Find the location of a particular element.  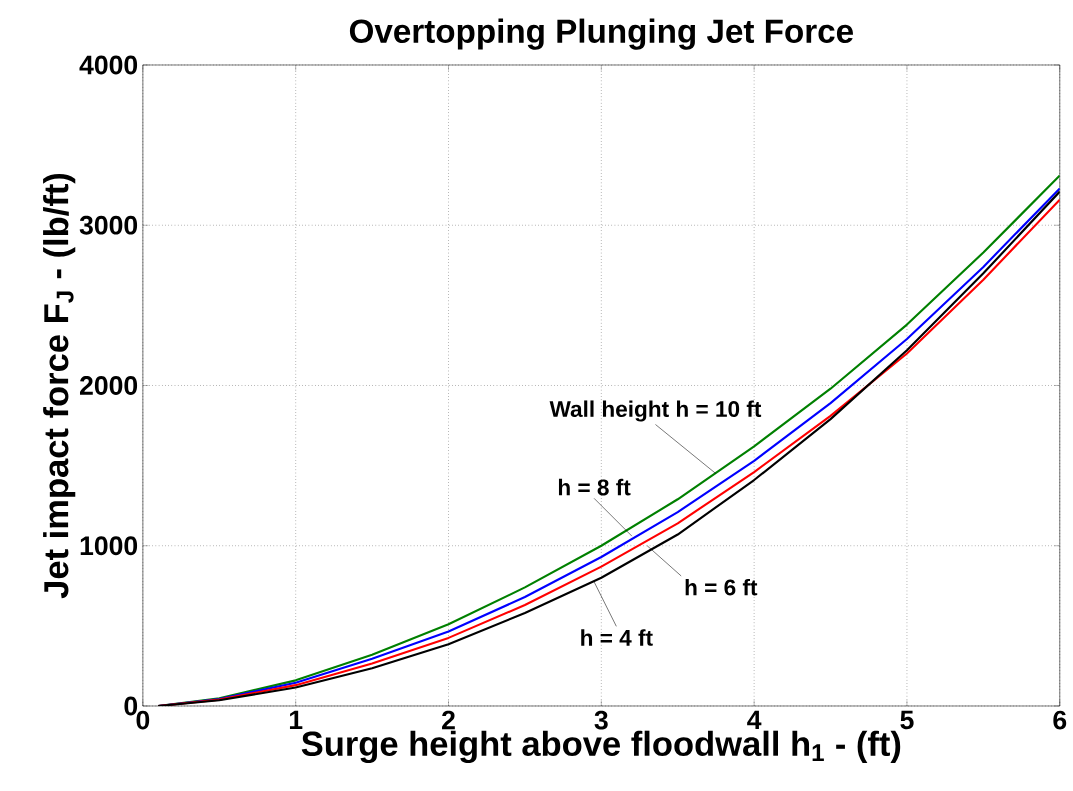

x-tick-label: 1 is located at coordinates (296, 719).